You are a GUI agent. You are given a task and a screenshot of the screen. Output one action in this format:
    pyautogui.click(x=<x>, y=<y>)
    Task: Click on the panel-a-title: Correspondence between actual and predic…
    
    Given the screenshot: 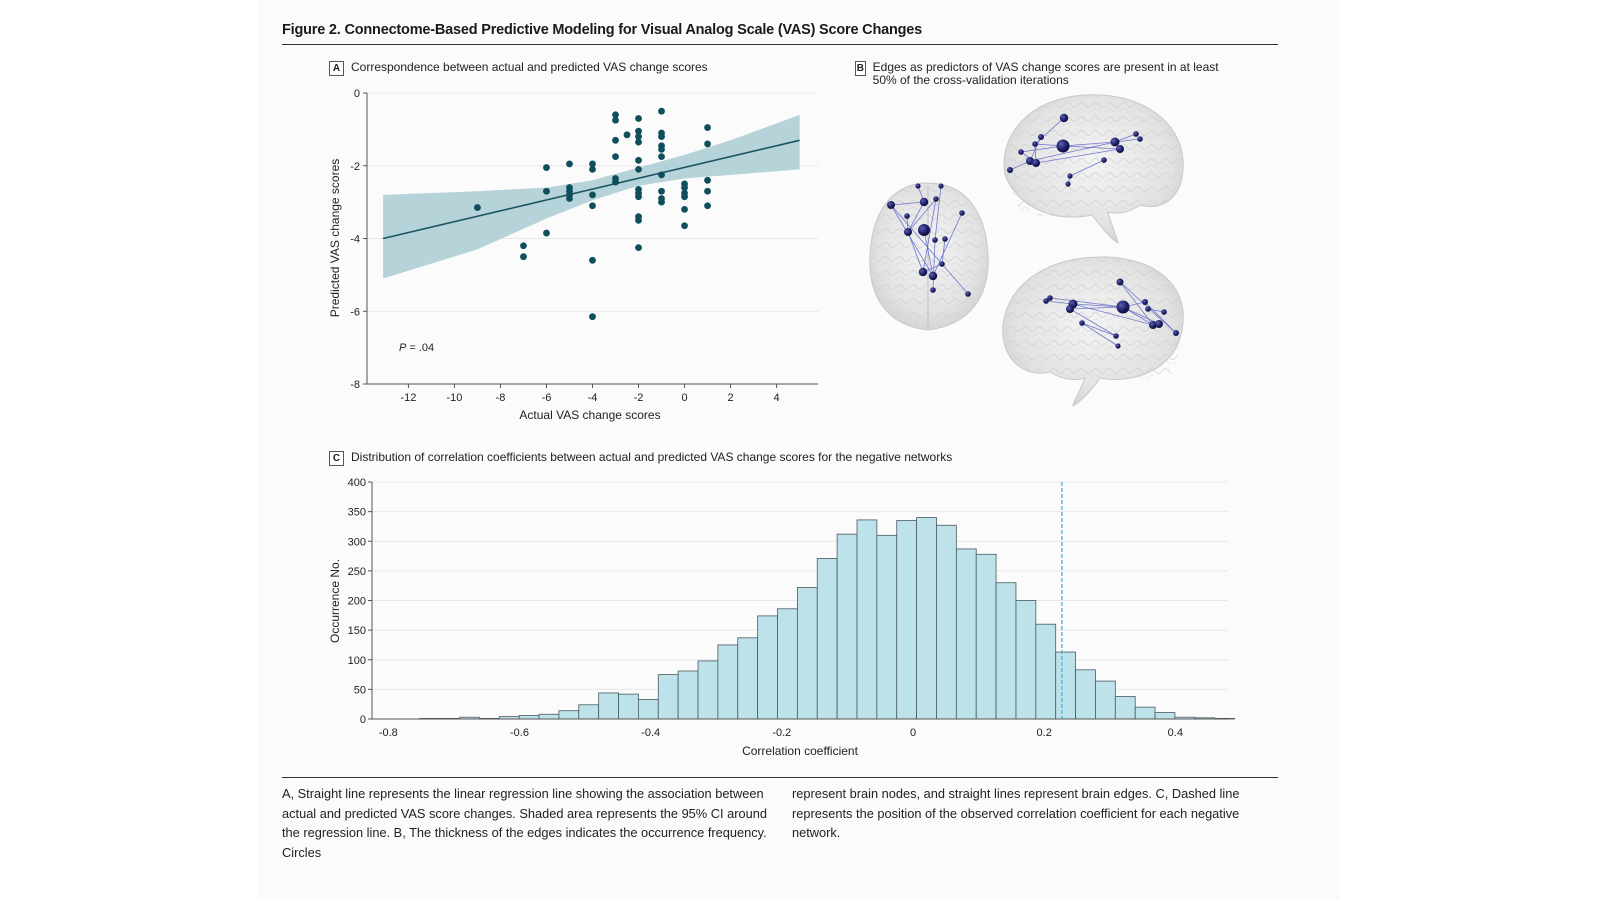 What is the action you would take?
    pyautogui.click(x=529, y=67)
    